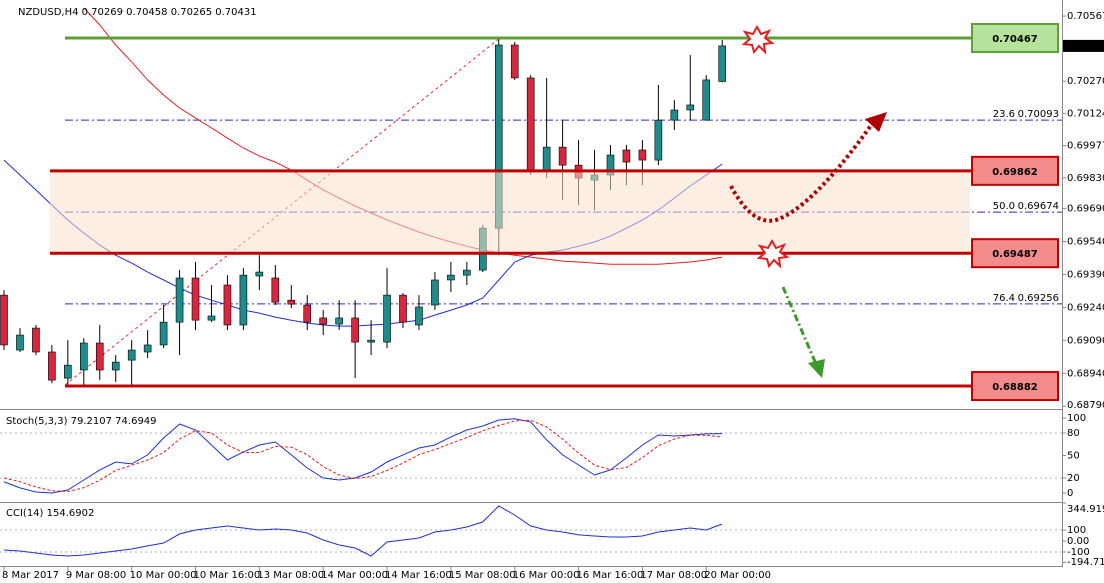 The height and width of the screenshot is (583, 1104). Describe the element at coordinates (1004, 114) in the screenshot. I see `fib-ratio: 23.6` at that location.